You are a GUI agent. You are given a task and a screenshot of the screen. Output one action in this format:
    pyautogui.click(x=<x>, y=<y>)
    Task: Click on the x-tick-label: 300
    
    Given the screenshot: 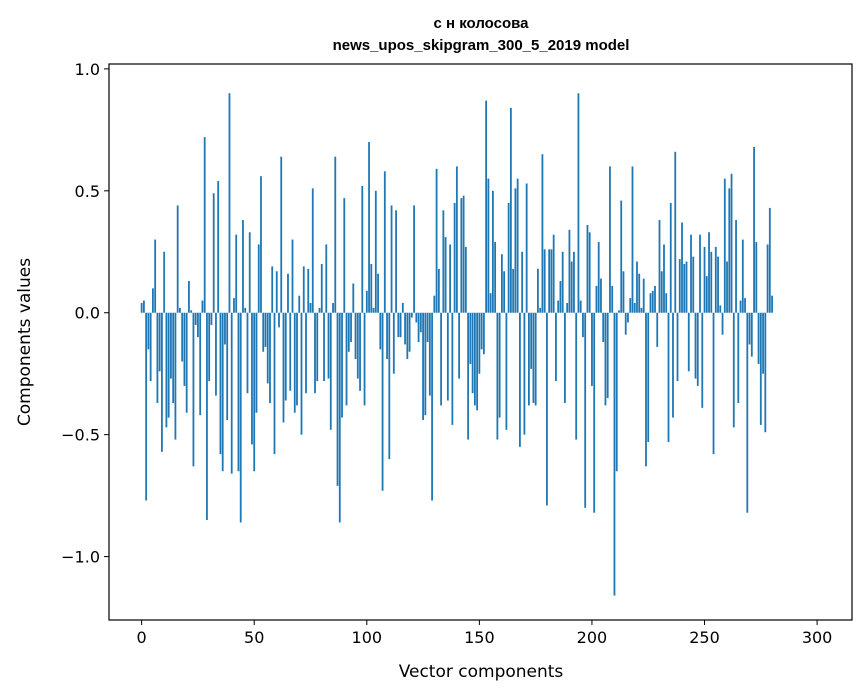 What is the action you would take?
    pyautogui.click(x=817, y=637)
    